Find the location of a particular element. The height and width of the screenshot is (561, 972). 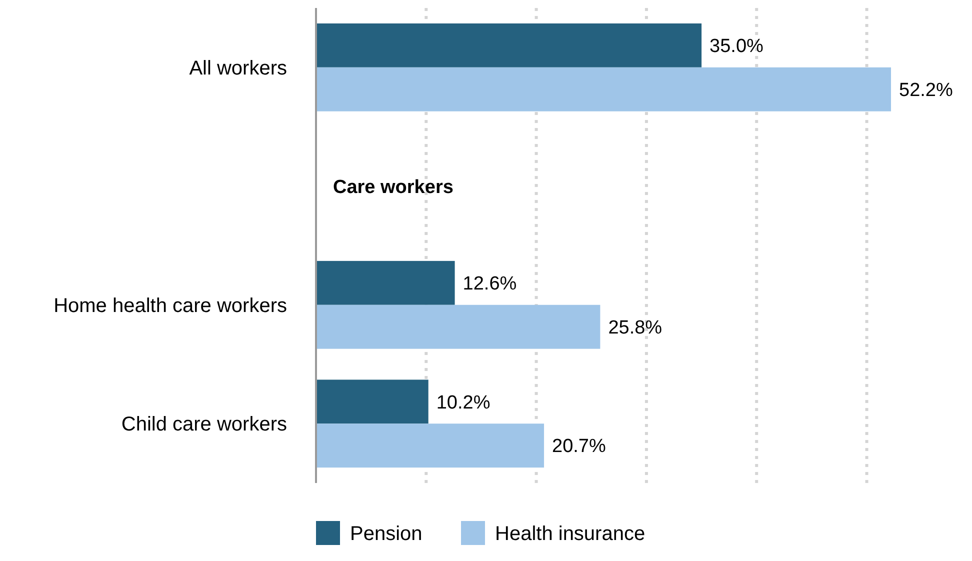

legend-label: Health insurance is located at coordinates (570, 534).